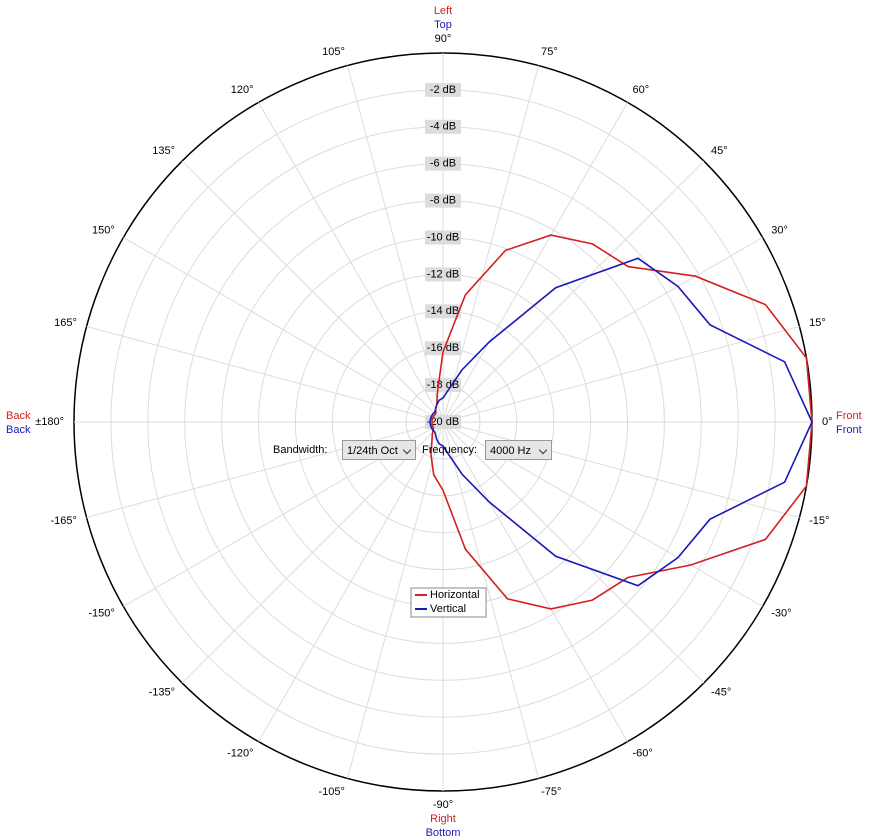 This screenshot has height=840, width=877. Describe the element at coordinates (162, 693) in the screenshot. I see `angle-tick-label: -135°` at that location.